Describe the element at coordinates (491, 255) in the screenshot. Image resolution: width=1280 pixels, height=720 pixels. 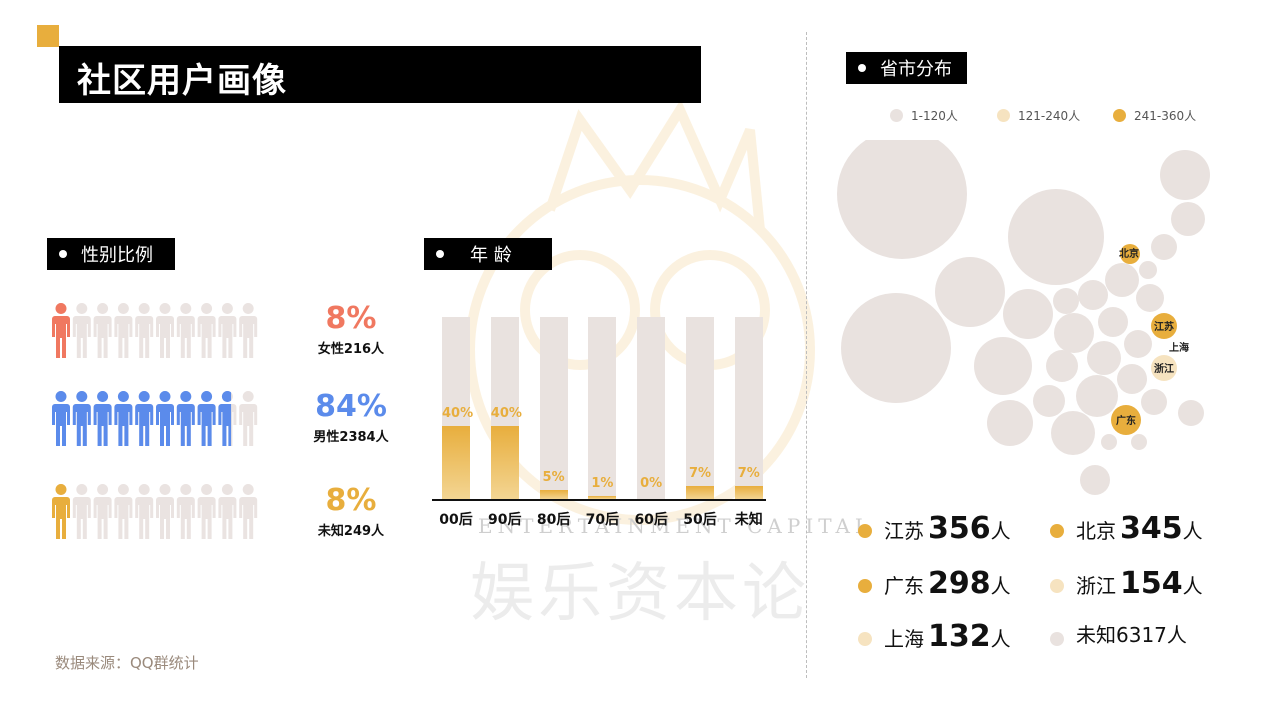
I see `age-section-title: 年 龄` at that location.